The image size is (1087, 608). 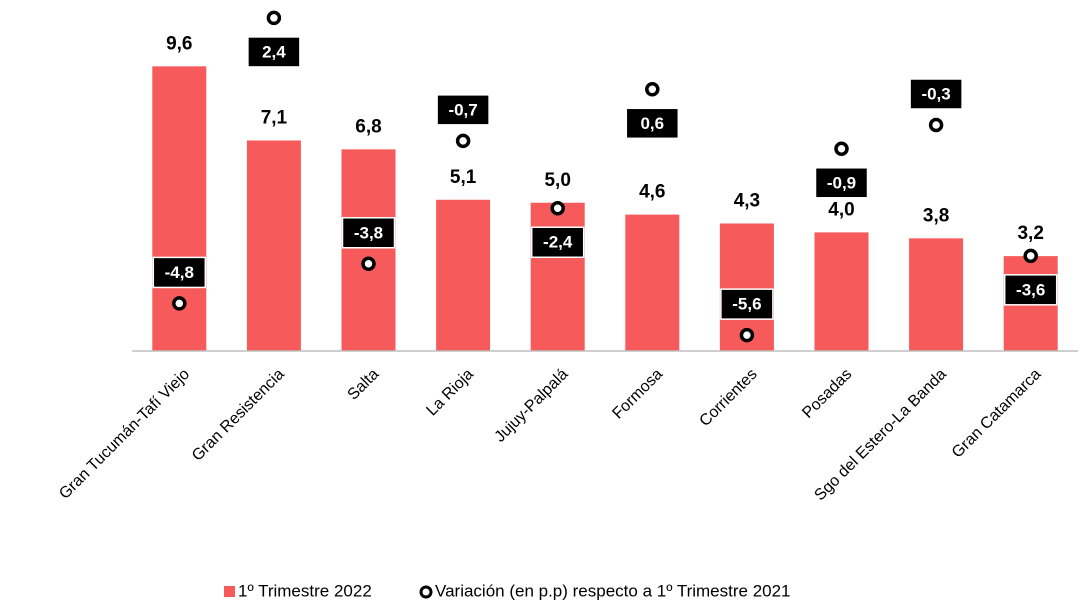 I want to click on x-tick-label: Jujuy-Palpalá, so click(x=532, y=406).